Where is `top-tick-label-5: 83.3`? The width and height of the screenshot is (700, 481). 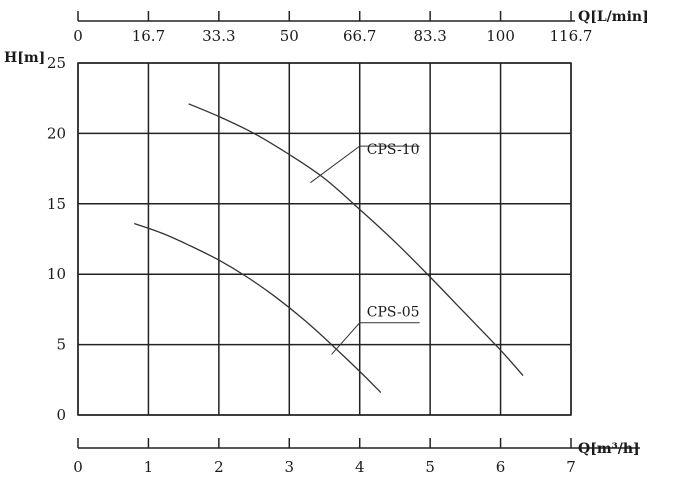 top-tick-label-5: 83.3 is located at coordinates (429, 36).